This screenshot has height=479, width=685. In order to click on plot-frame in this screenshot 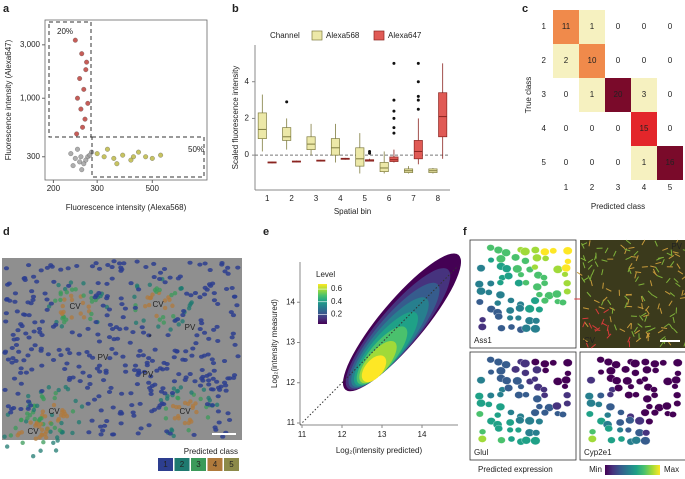, I will do `click(126, 100)`.